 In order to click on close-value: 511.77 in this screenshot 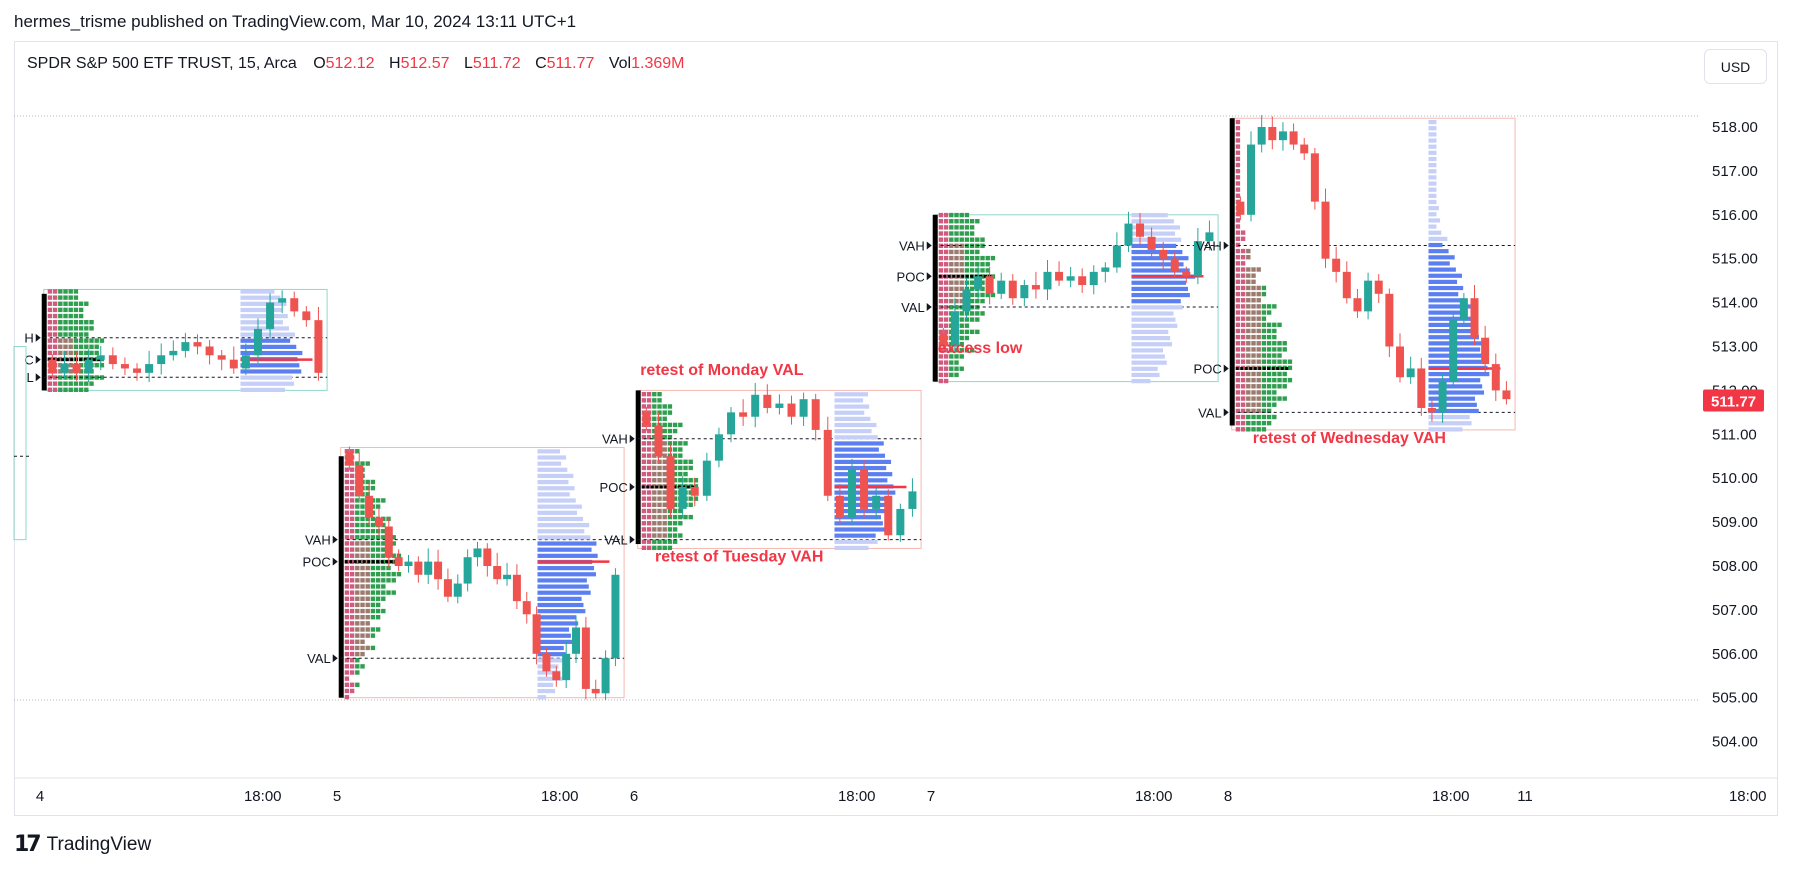, I will do `click(570, 63)`.